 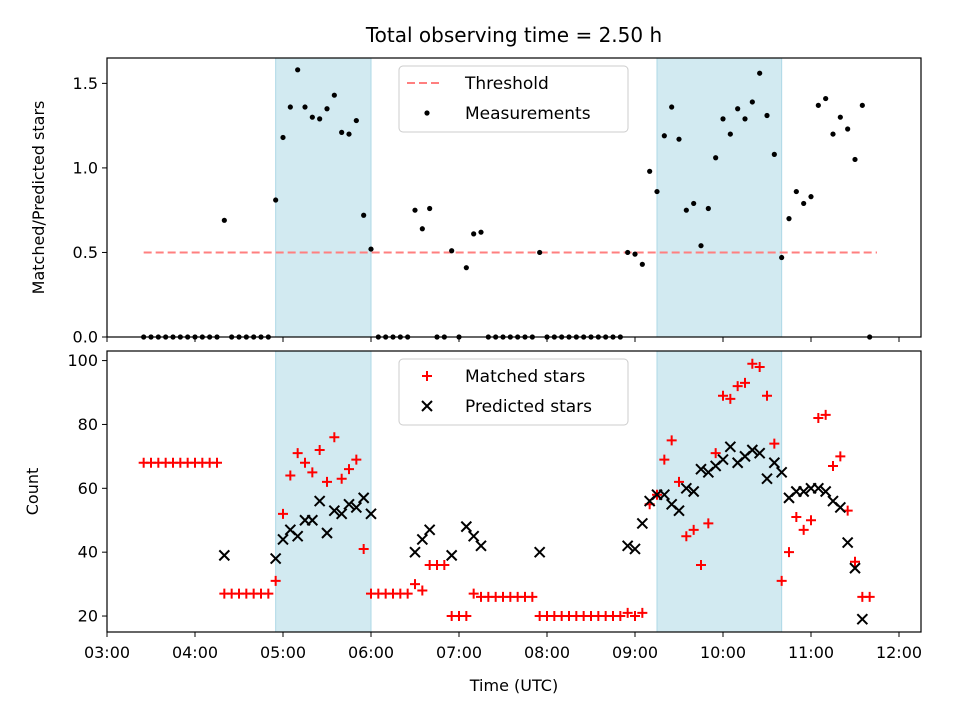 What do you see at coordinates (528, 407) in the screenshot?
I see `bot-legend-label-2: Predicted stars` at bounding box center [528, 407].